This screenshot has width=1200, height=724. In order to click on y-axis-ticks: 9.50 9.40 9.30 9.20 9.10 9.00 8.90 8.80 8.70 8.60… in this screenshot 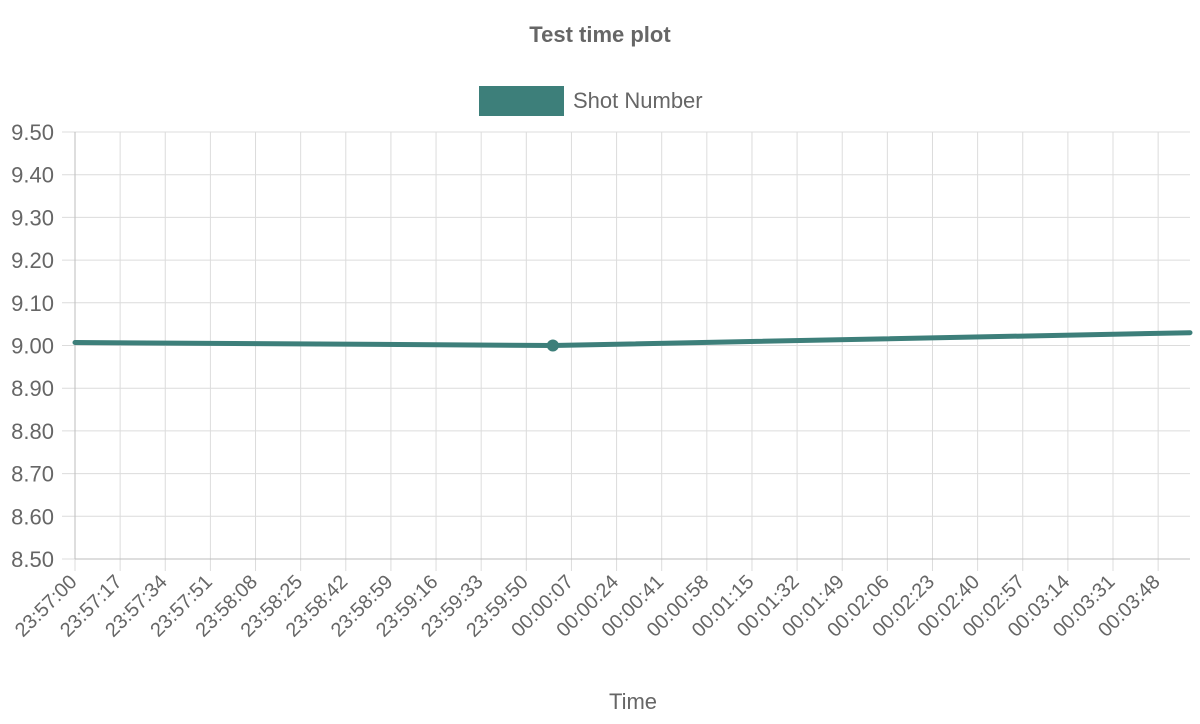, I will do `click(32, 346)`.